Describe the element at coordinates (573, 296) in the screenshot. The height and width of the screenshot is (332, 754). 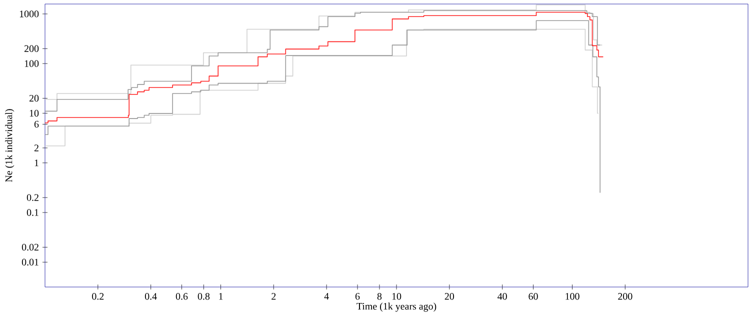
I see `x-tick-label: 100` at that location.